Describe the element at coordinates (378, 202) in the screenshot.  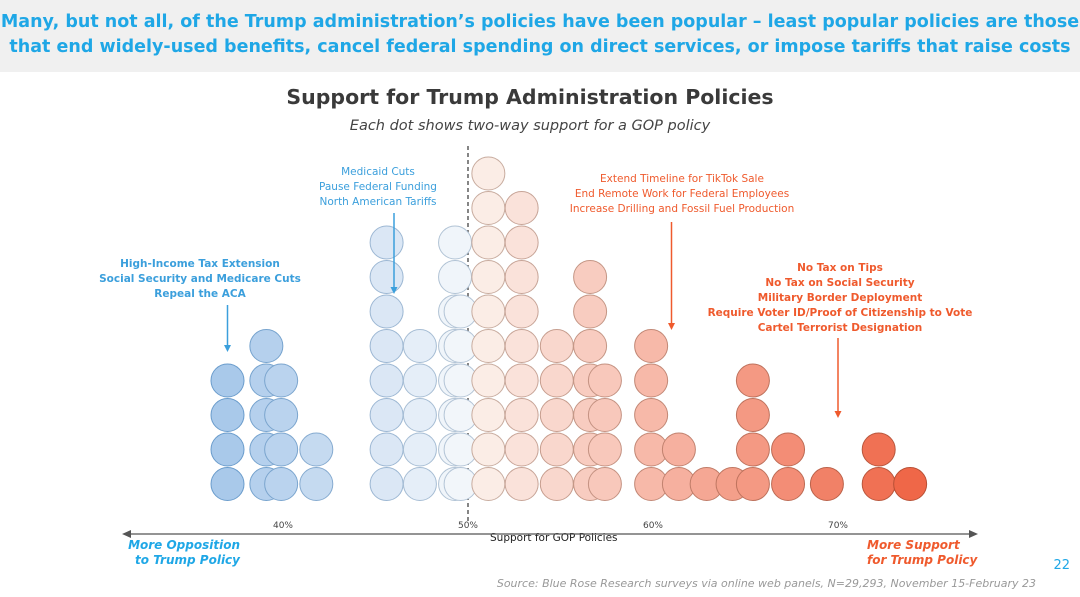
I see `annotation-line: North American Tariffs` at that location.